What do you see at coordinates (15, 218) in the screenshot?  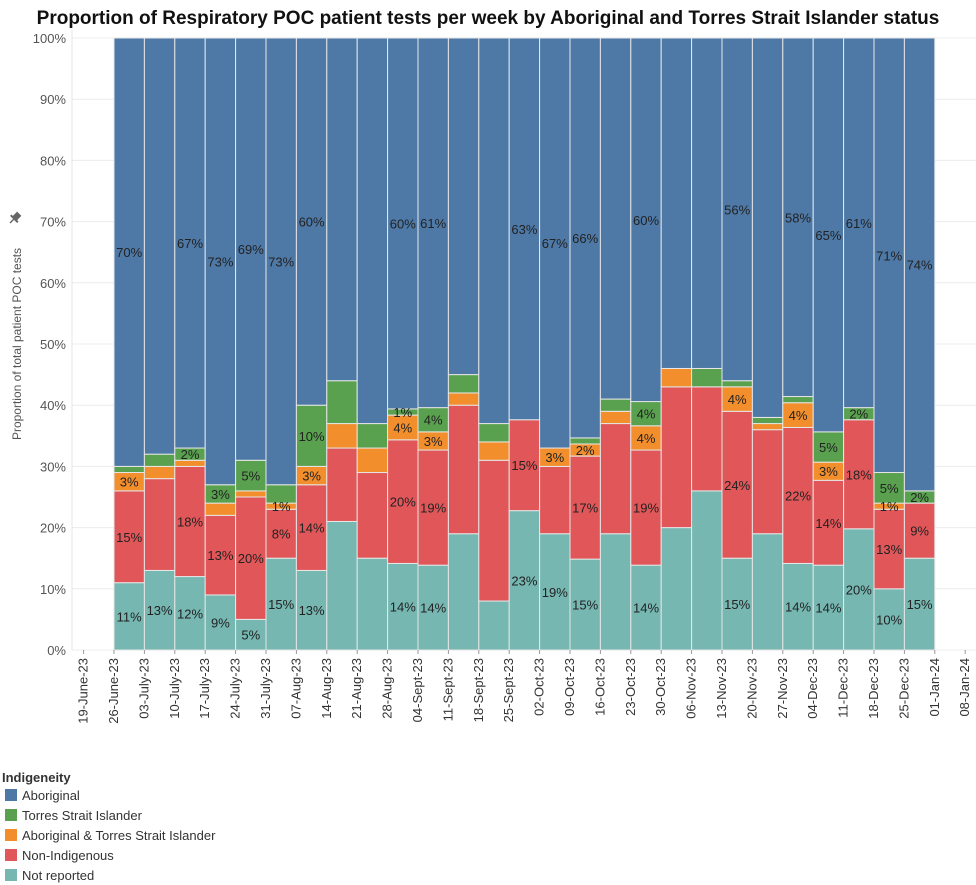 I see `pin-icon` at bounding box center [15, 218].